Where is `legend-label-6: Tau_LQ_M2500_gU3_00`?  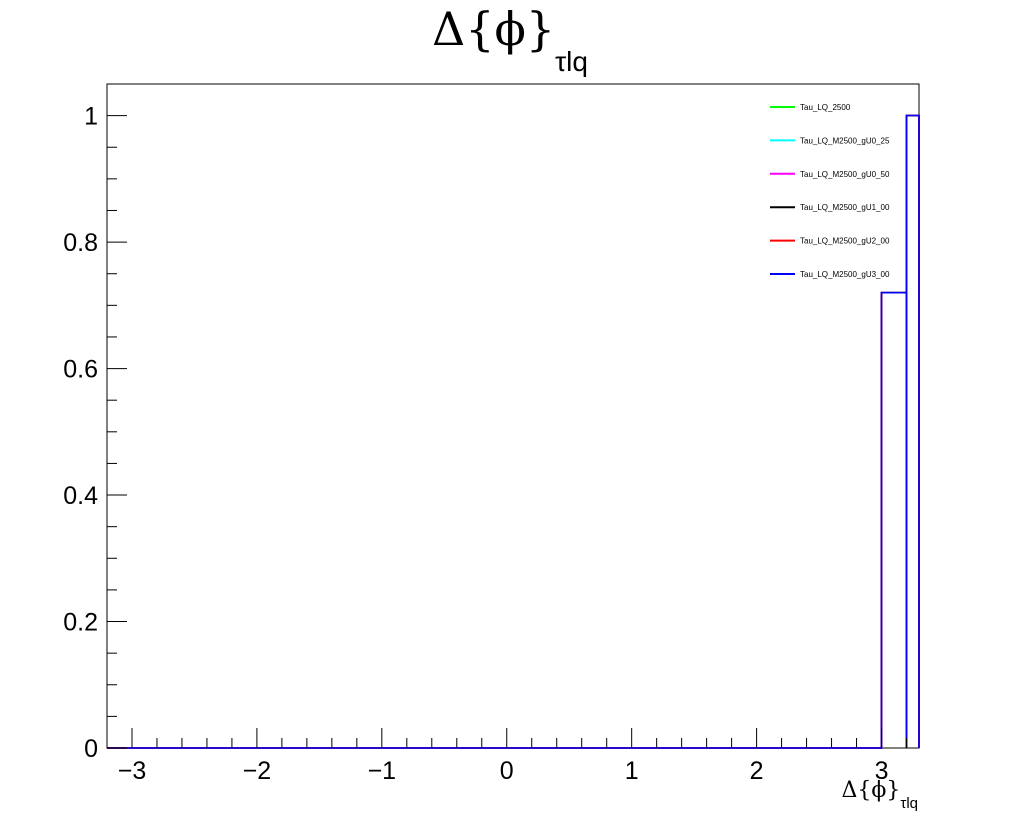 legend-label-6: Tau_LQ_M2500_gU3_00 is located at coordinates (845, 274).